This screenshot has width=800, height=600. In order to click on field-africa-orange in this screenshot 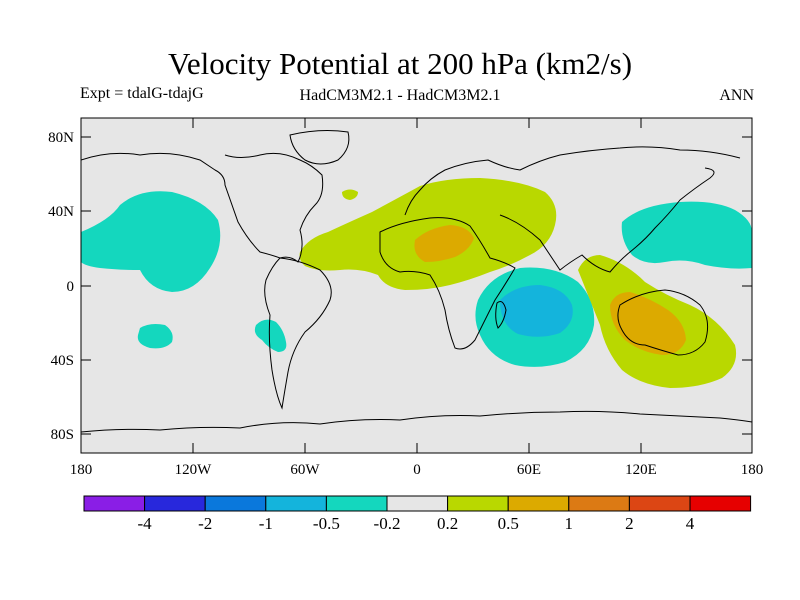, I will do `click(444, 243)`.